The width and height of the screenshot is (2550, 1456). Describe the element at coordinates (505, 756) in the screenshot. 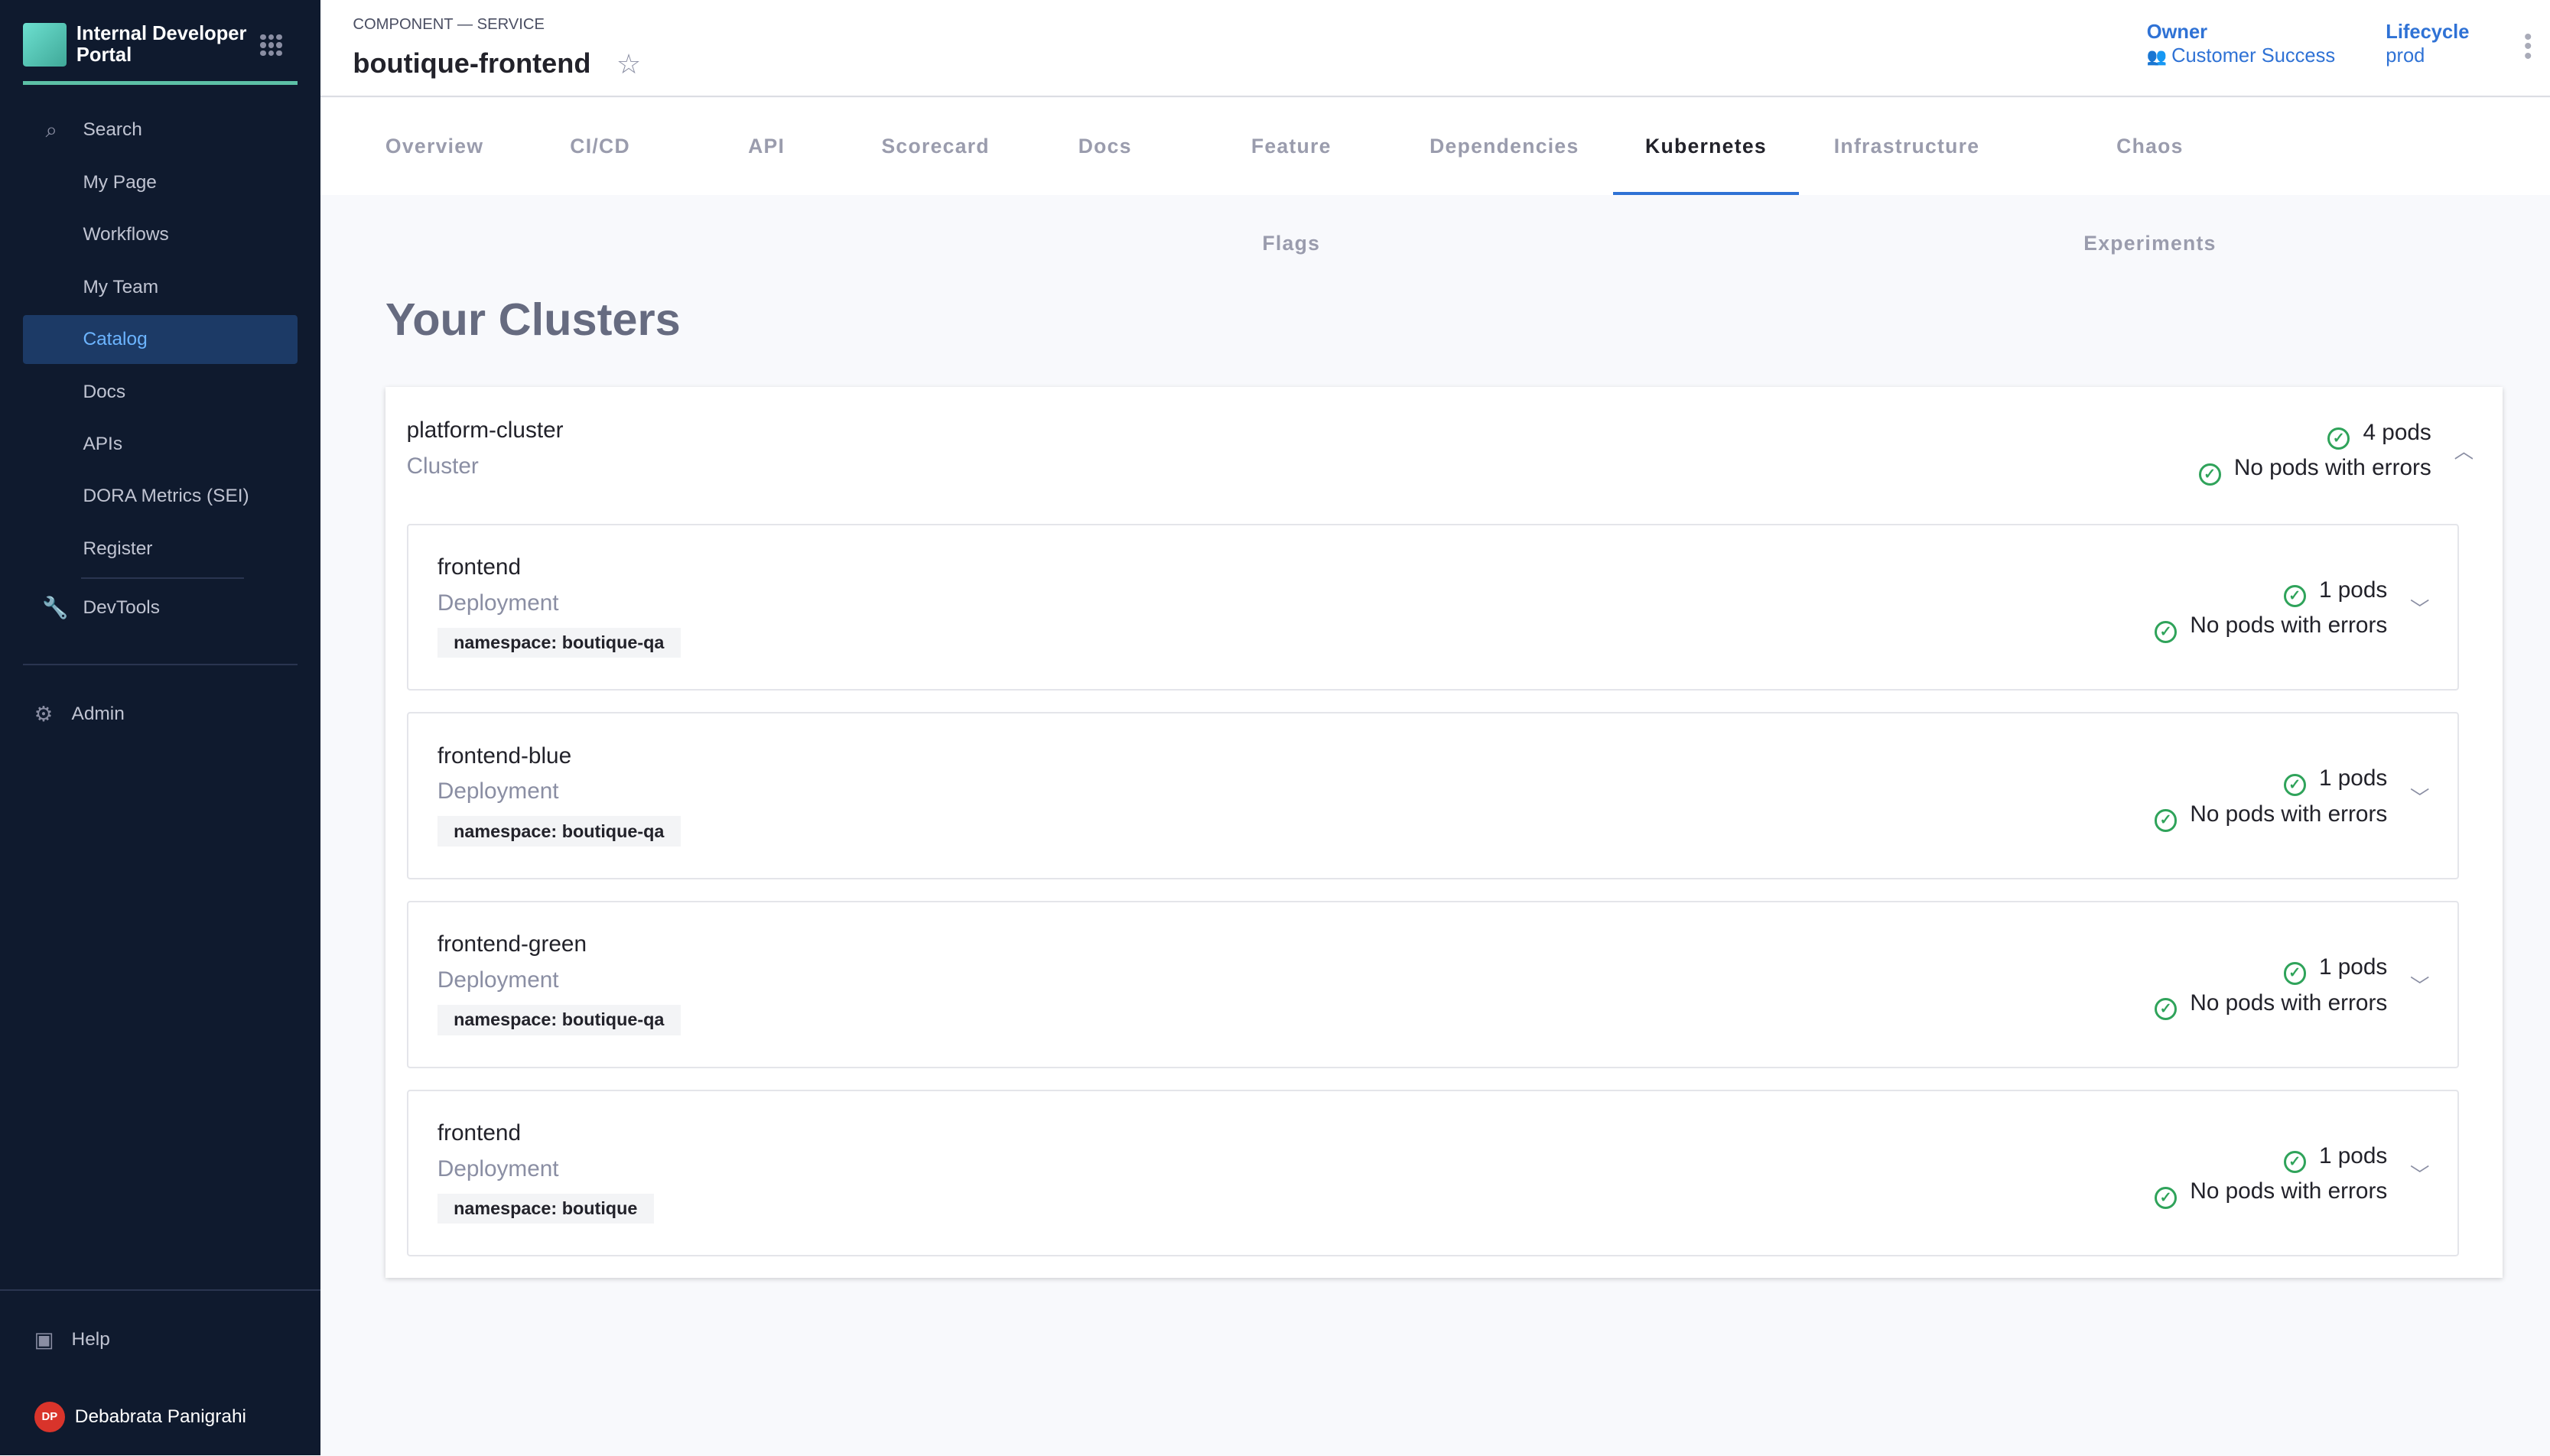

I see `deployment-name: frontend-blue` at that location.